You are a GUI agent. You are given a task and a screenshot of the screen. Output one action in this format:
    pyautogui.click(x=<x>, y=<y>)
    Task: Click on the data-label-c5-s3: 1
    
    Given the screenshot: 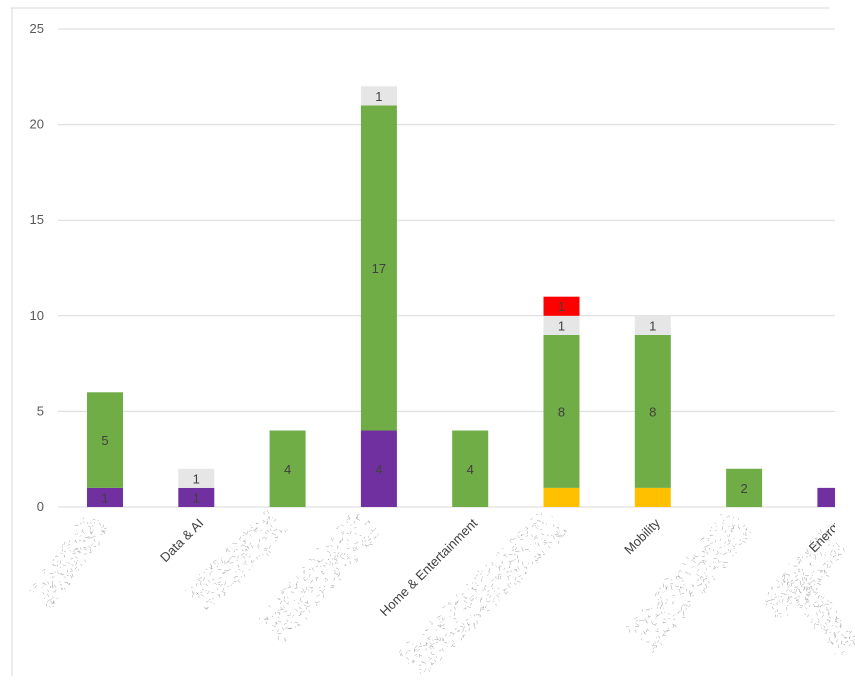 What is the action you would take?
    pyautogui.click(x=561, y=325)
    